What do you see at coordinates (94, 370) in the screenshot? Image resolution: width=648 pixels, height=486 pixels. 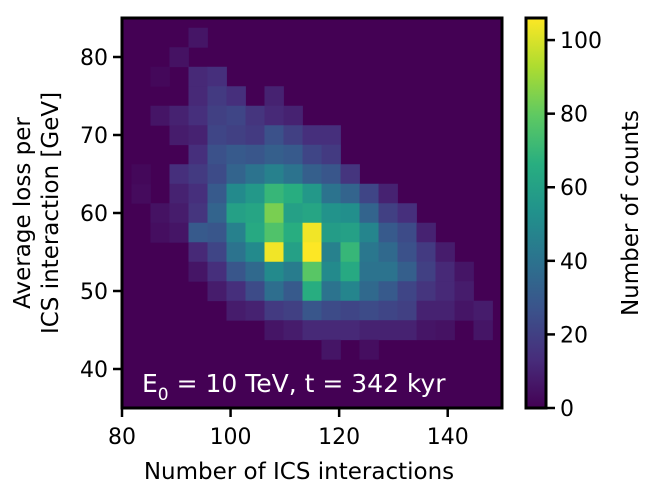 I see `y-tick-label: 40` at bounding box center [94, 370].